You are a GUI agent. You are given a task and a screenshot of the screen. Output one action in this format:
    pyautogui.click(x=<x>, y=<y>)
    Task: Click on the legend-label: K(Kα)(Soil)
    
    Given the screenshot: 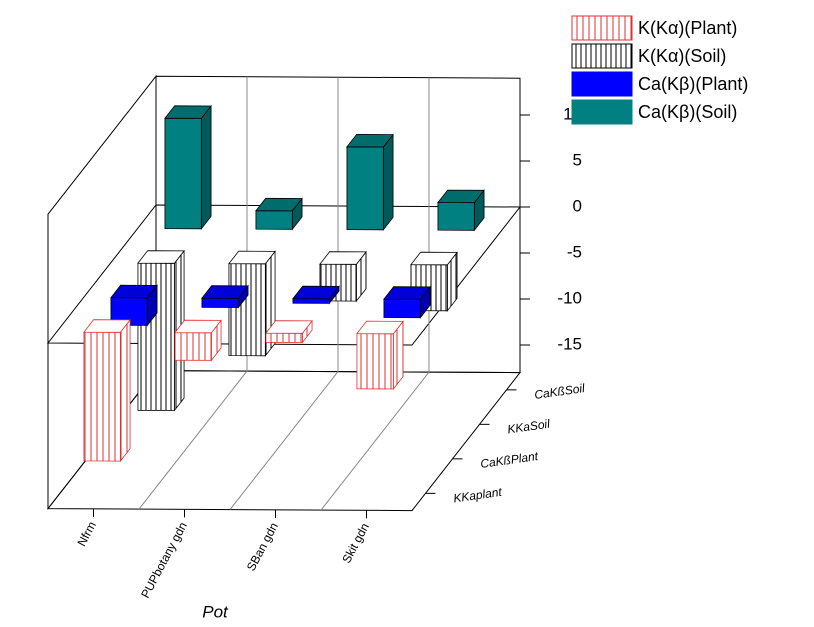 What is the action you would take?
    pyautogui.click(x=682, y=56)
    